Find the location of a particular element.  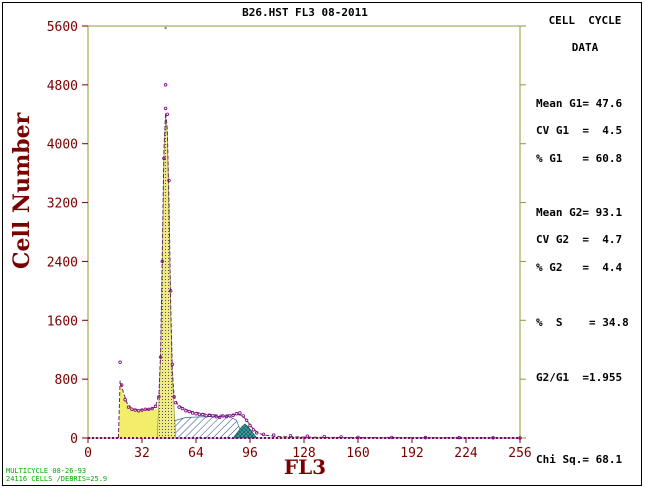

stat-pct-g2: % G2 = 4.4 is located at coordinates (579, 267).